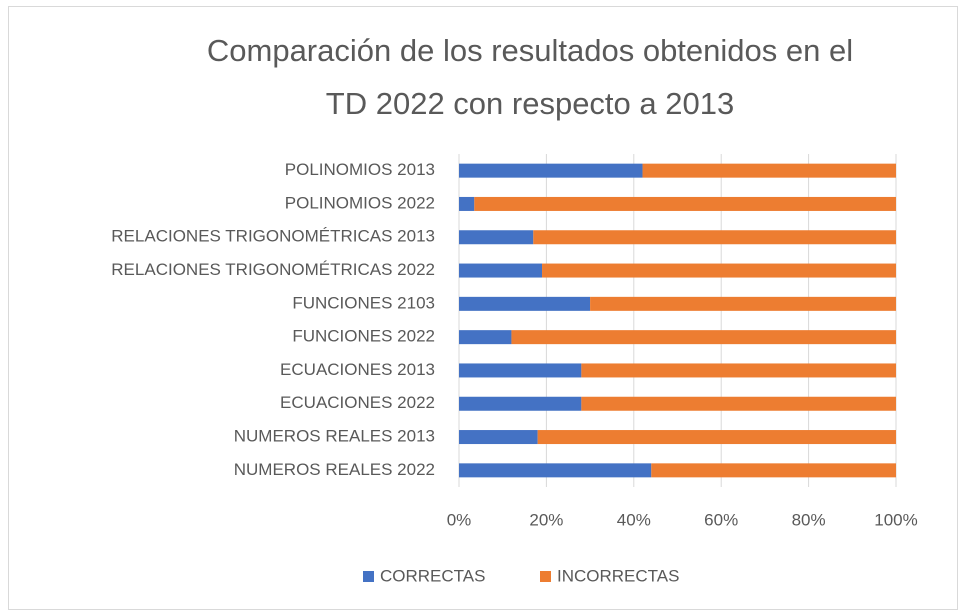 This screenshot has height=611, width=963. Describe the element at coordinates (721, 519) in the screenshot. I see `x-tick-label: 60%` at that location.